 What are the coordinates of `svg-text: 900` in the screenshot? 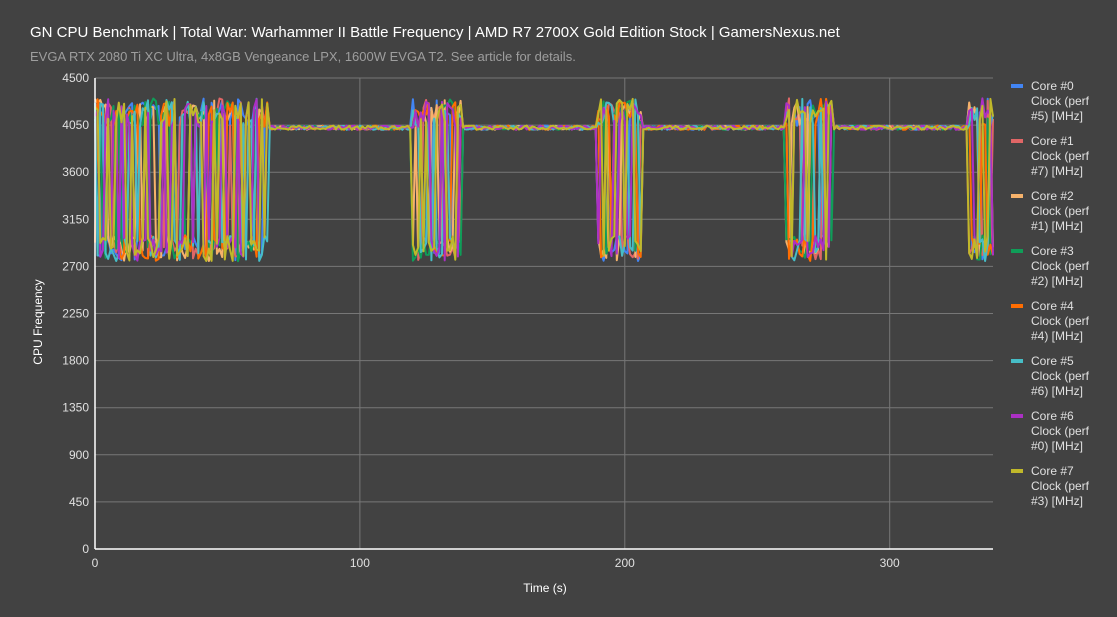 It's located at (79, 455).